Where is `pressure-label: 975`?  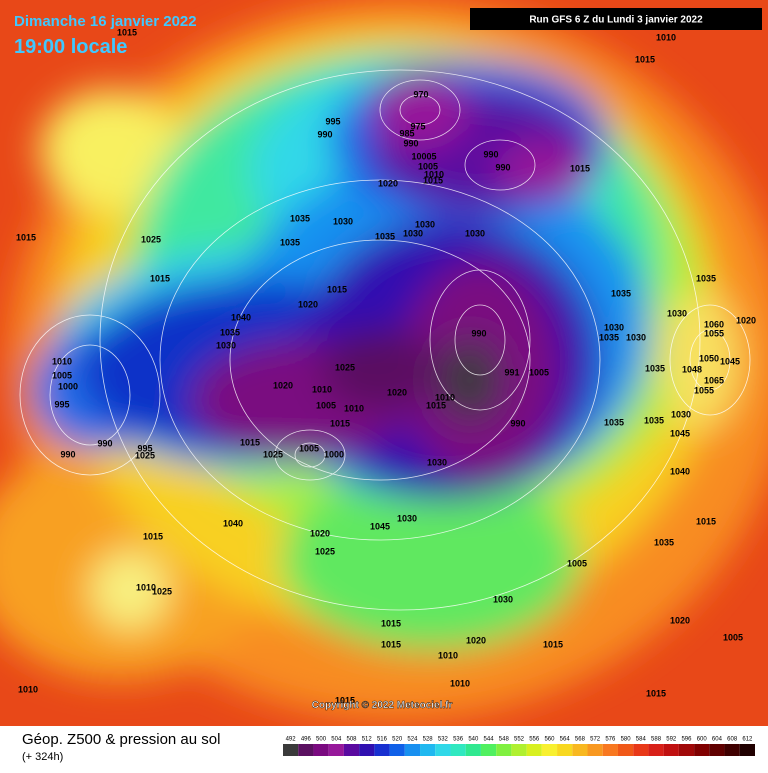
pressure-label: 975 is located at coordinates (417, 126).